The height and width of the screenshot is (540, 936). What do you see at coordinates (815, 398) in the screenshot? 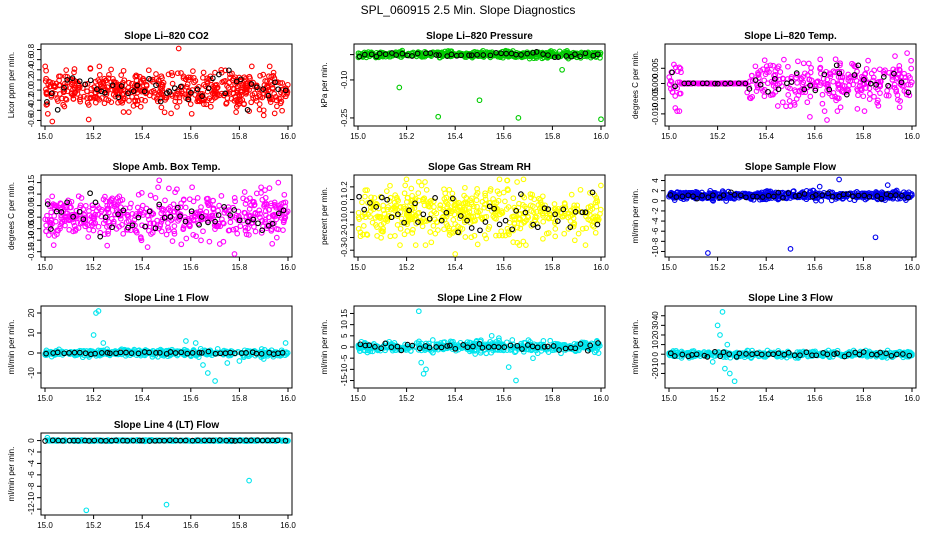
I see `x-tick-label: 15.6` at bounding box center [815, 398].